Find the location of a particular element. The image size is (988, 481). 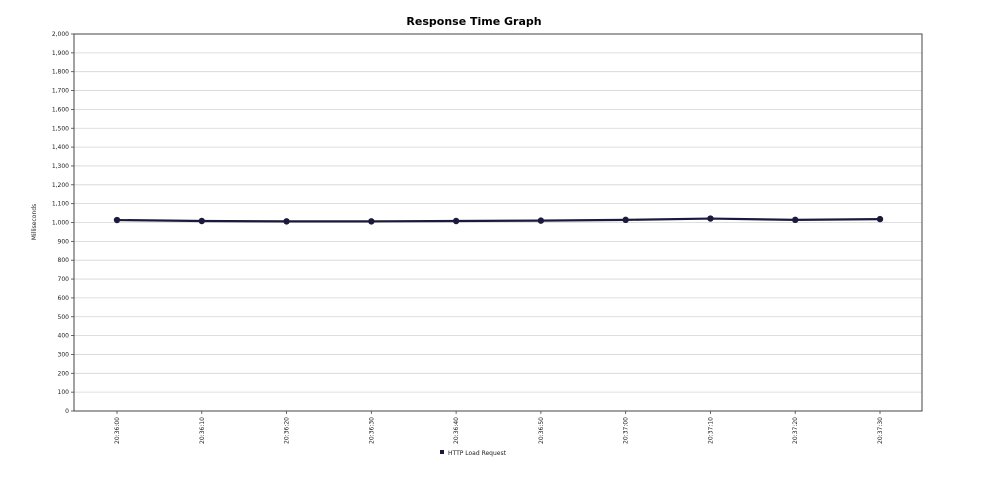

x-tick-label: 20:37:30 is located at coordinates (880, 430).